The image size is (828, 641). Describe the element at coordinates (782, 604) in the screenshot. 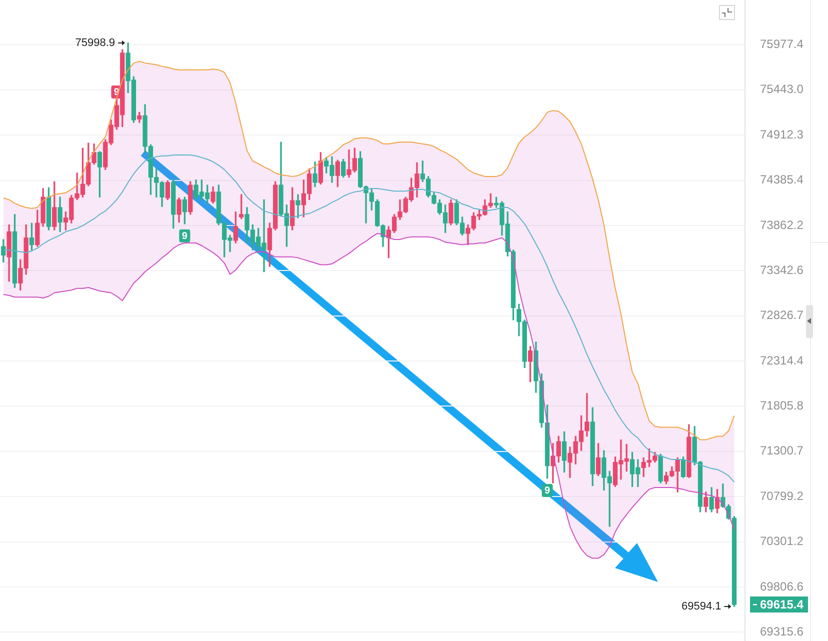

I see `text: 69615.4` at that location.